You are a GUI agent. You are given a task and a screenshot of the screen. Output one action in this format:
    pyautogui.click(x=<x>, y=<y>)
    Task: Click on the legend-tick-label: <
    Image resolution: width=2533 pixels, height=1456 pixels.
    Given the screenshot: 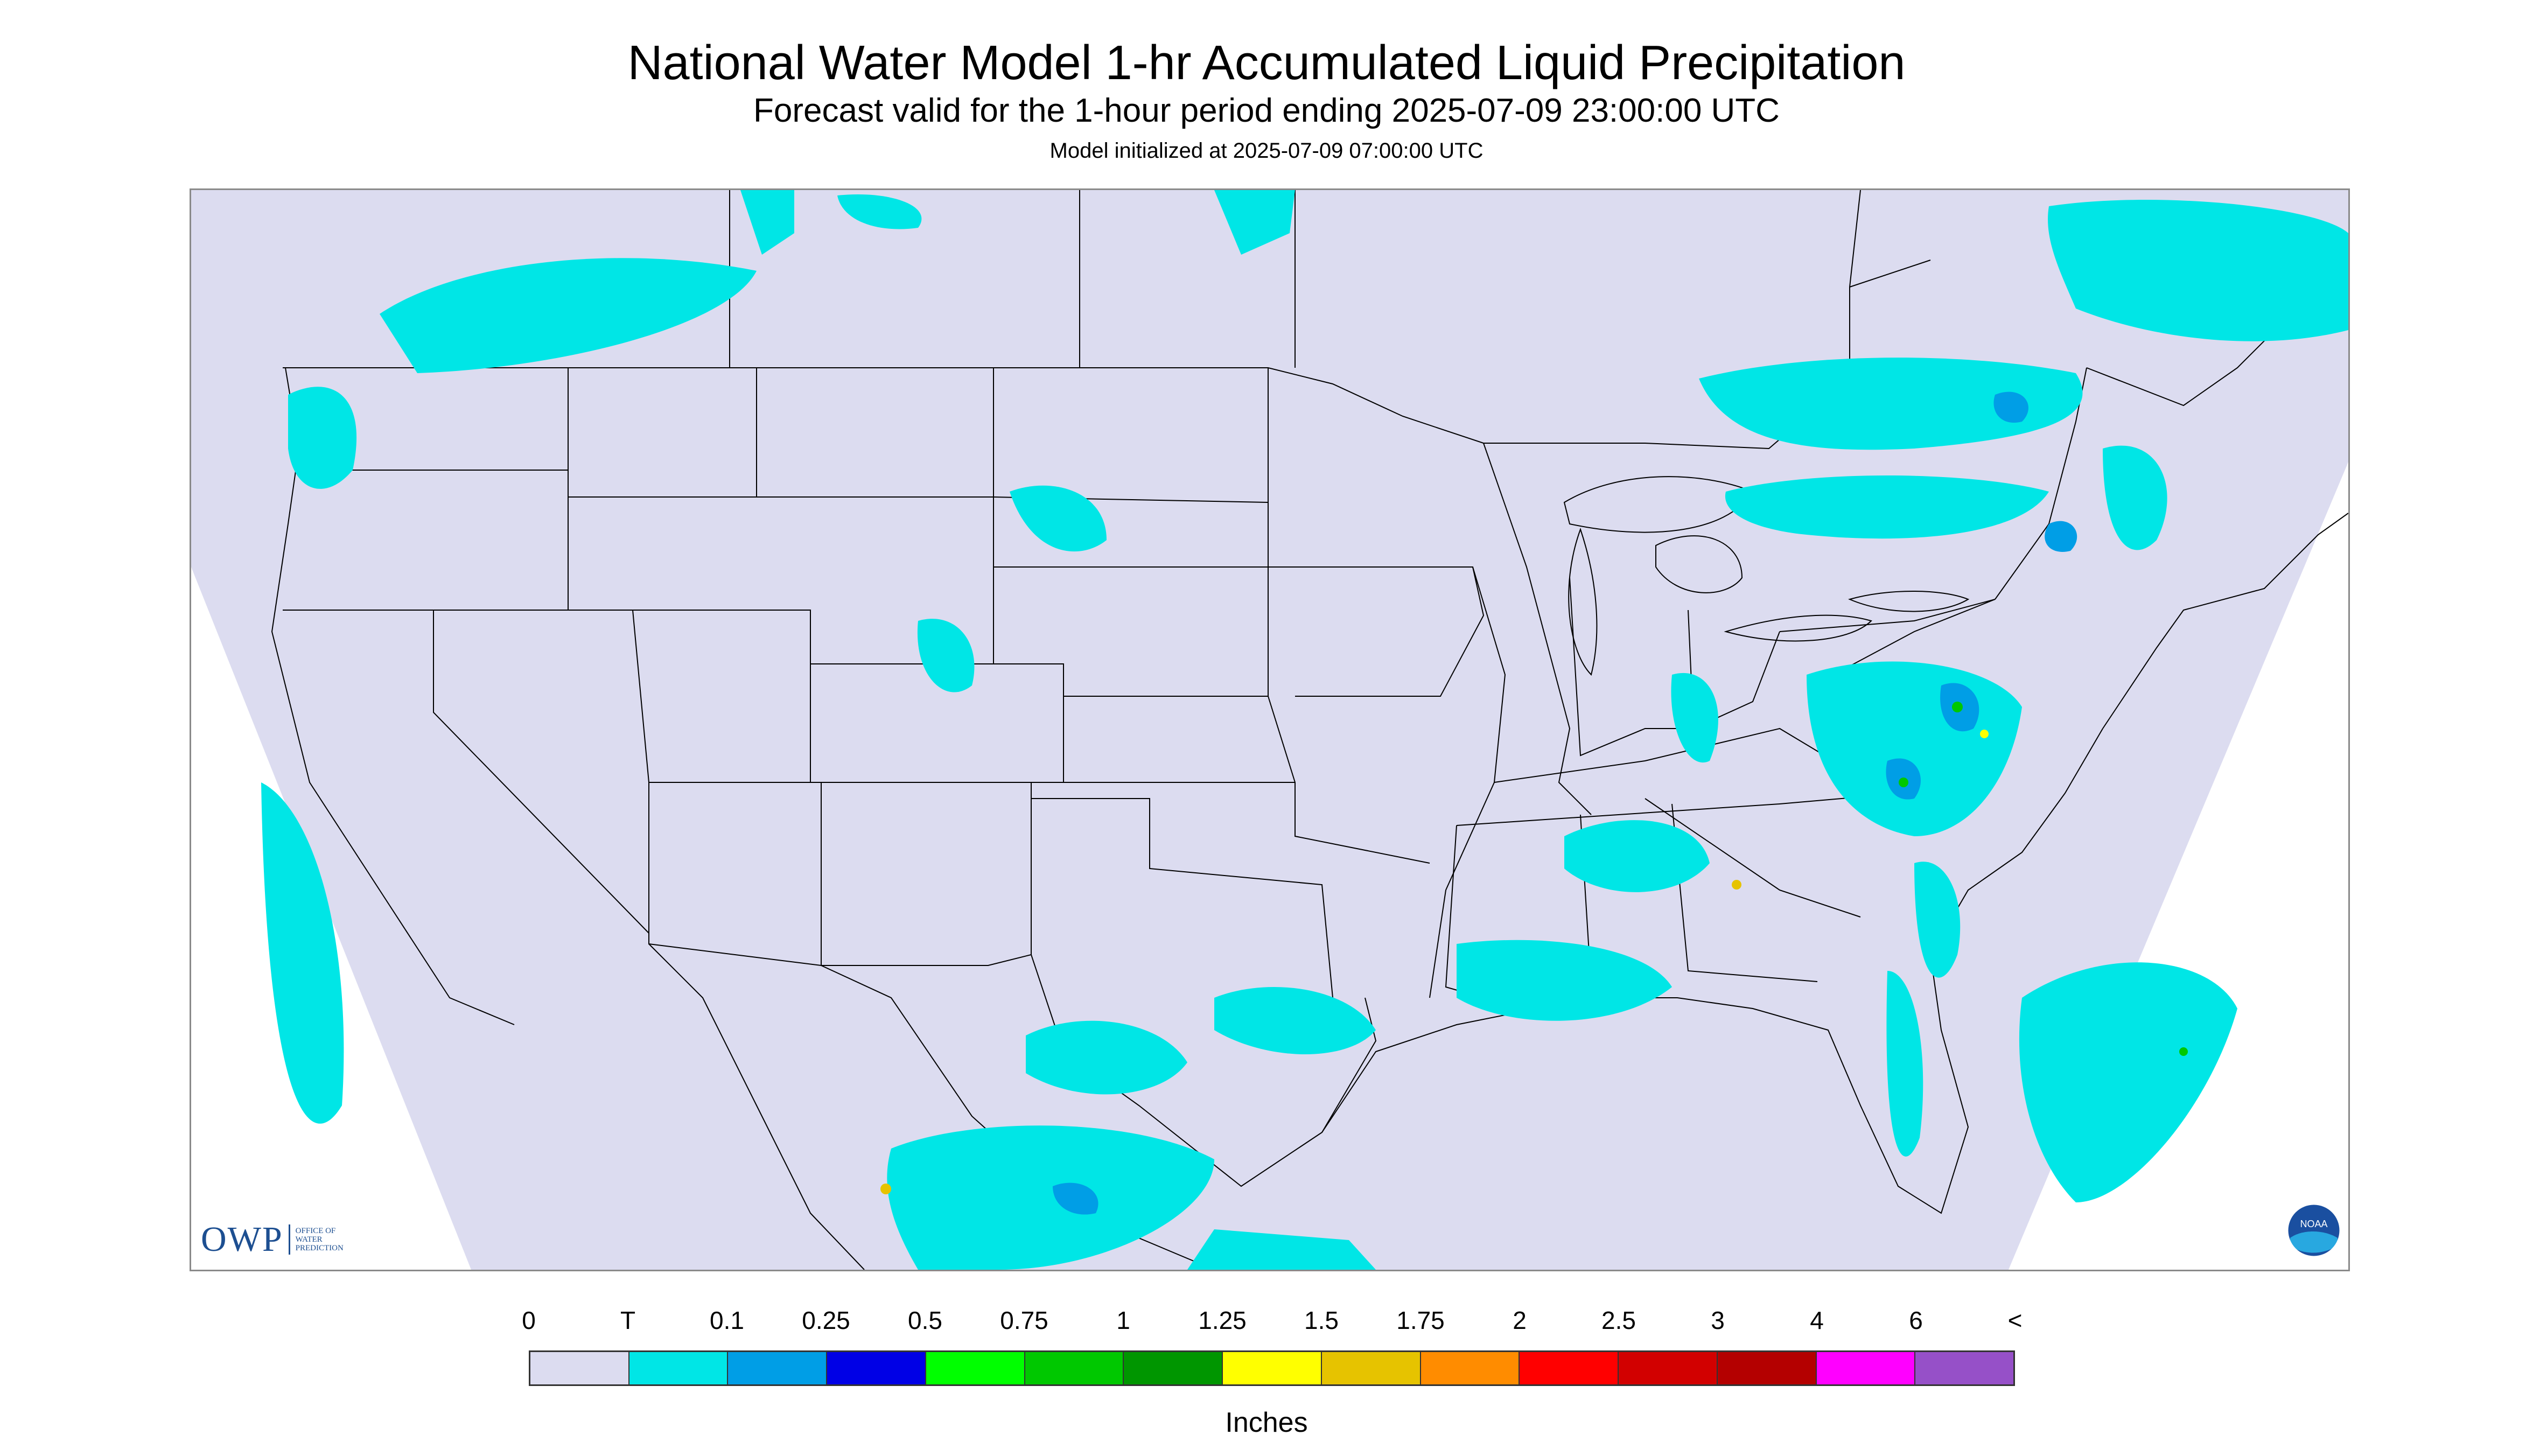 What is the action you would take?
    pyautogui.click(x=2015, y=1320)
    